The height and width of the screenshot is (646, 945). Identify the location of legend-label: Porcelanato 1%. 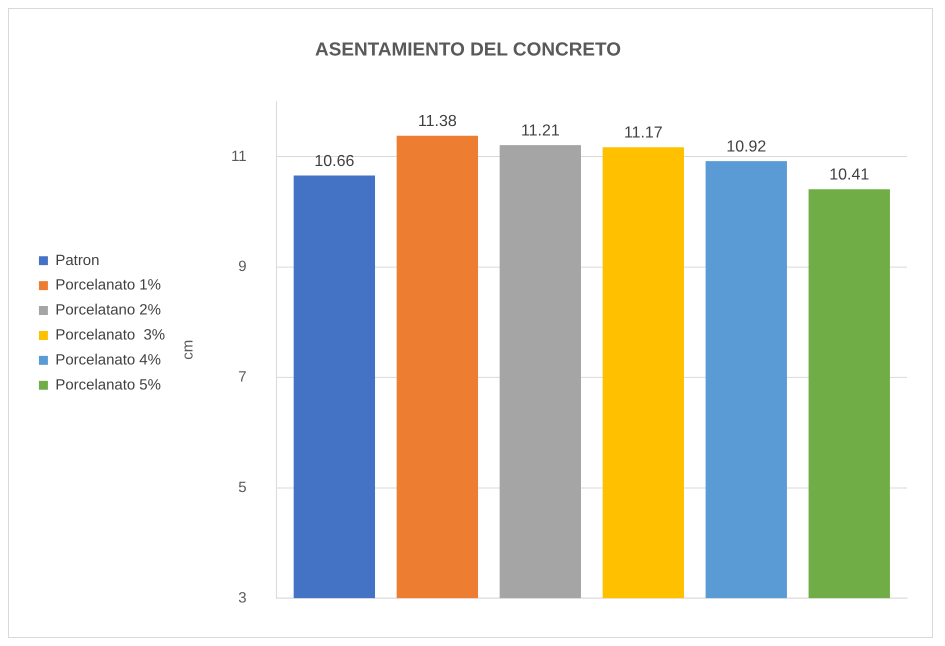
(108, 285).